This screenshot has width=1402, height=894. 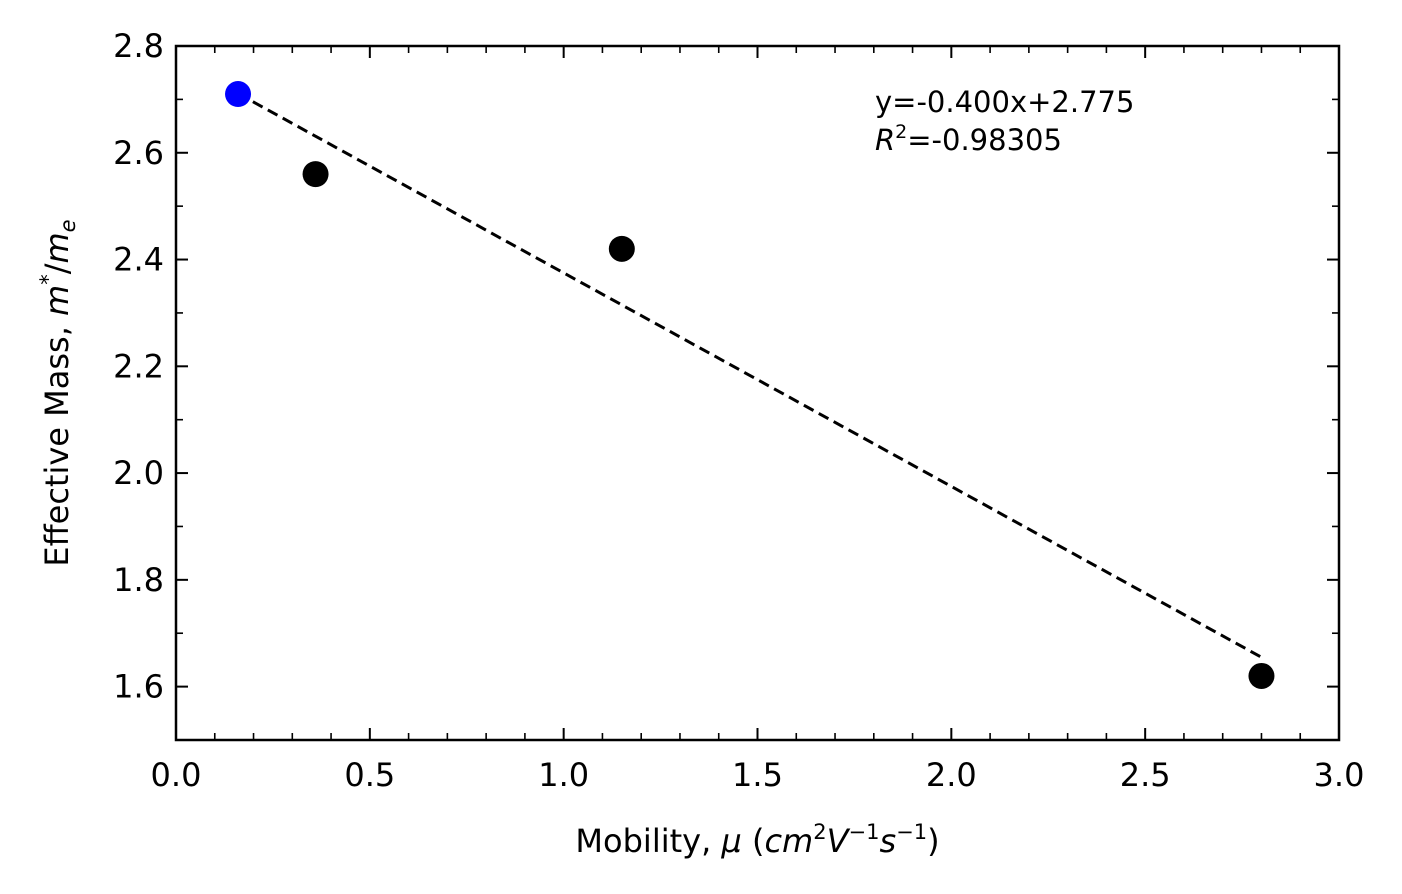 I want to click on r-exponent: 2, so click(x=901, y=132).